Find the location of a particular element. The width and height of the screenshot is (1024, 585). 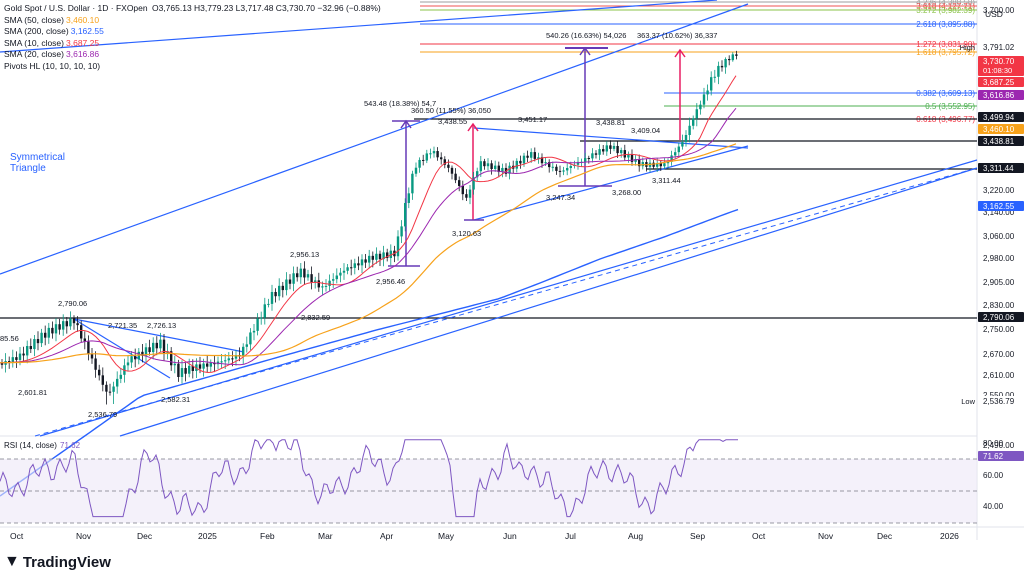

measure-label: 360.50 (11.55%) 36,050 is located at coordinates (451, 110).